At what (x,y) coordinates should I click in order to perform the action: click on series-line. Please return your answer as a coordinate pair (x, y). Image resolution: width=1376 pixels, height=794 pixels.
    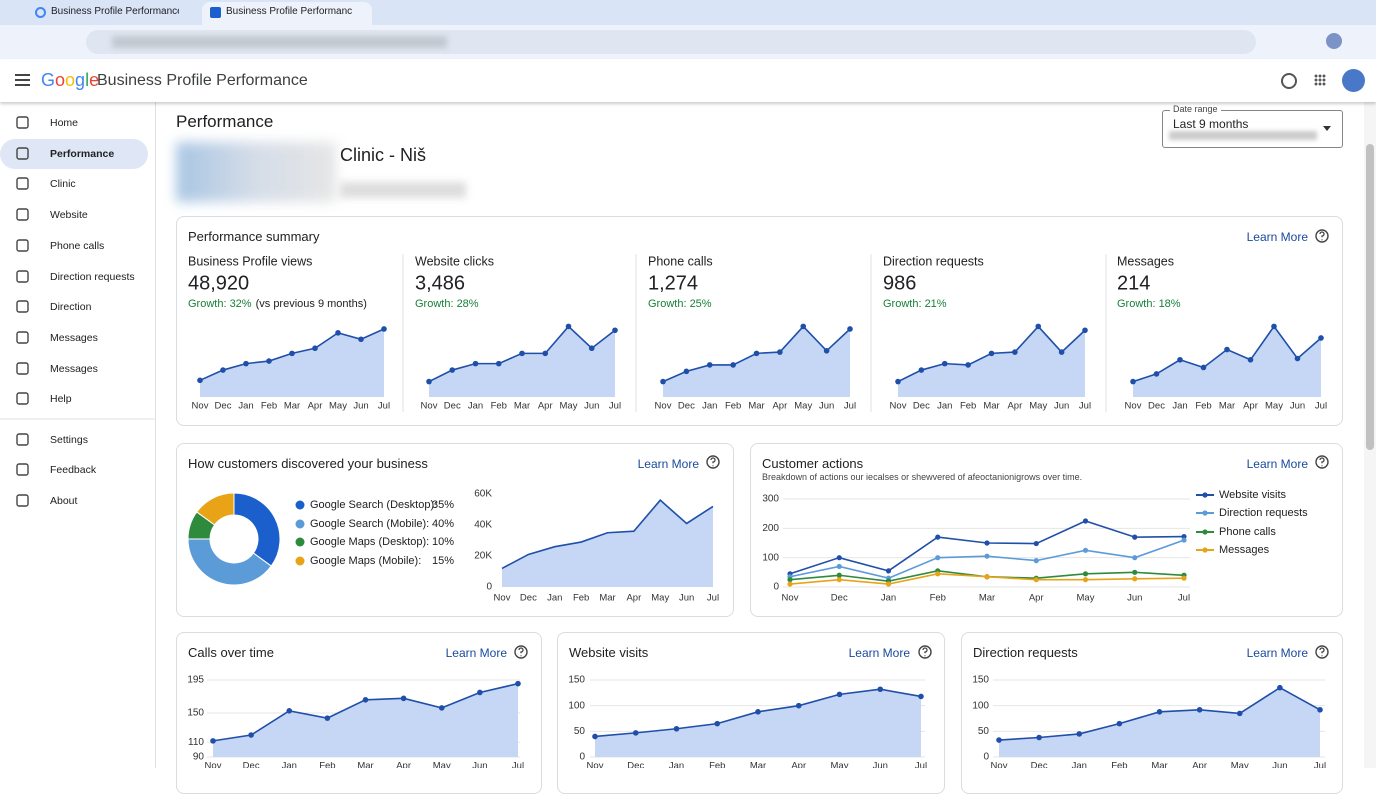
    Looking at the image, I should click on (987, 547).